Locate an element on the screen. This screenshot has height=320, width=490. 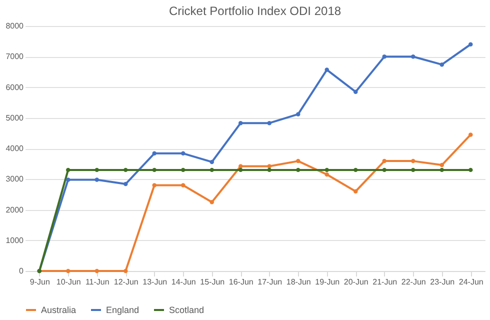
chart-title: Cricket Portfolio Index ODI 2018 is located at coordinates (255, 11).